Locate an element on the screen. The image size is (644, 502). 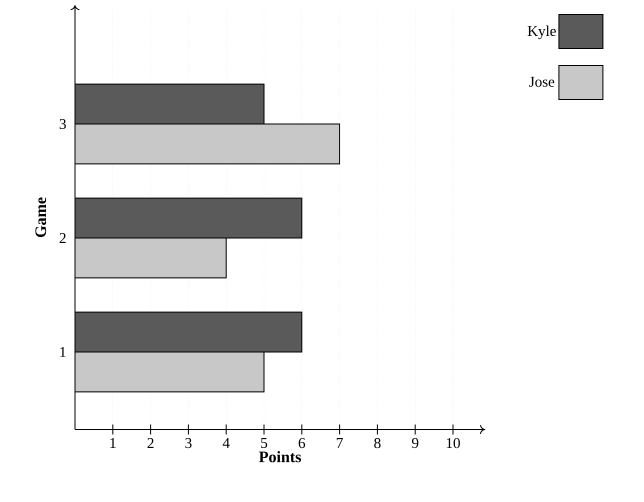
y-tick-label: 2 is located at coordinates (63, 238).